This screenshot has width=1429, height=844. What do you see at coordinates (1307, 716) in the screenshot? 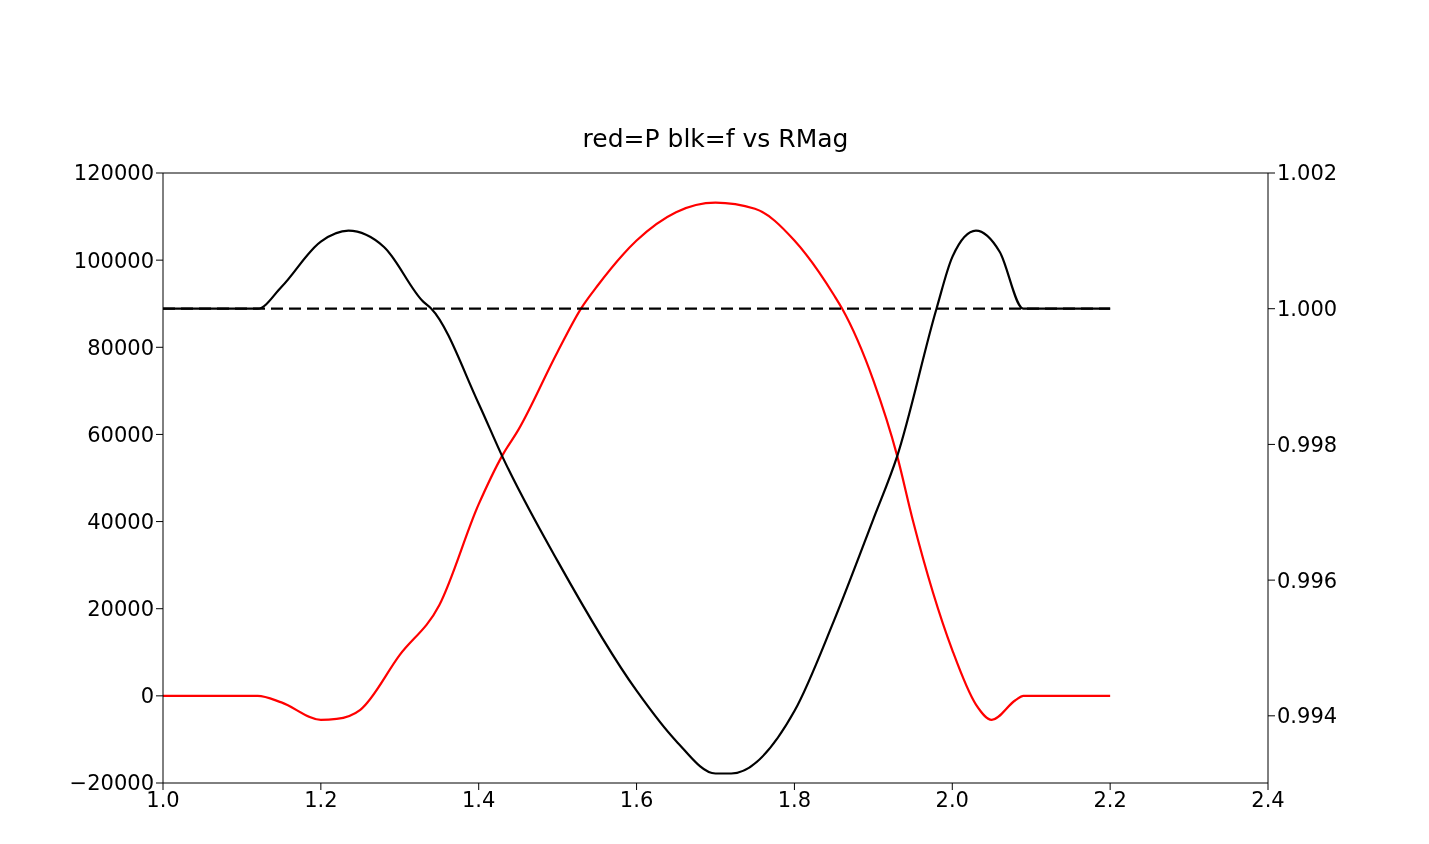
I see `y2-tick-label: 0.994` at bounding box center [1307, 716].